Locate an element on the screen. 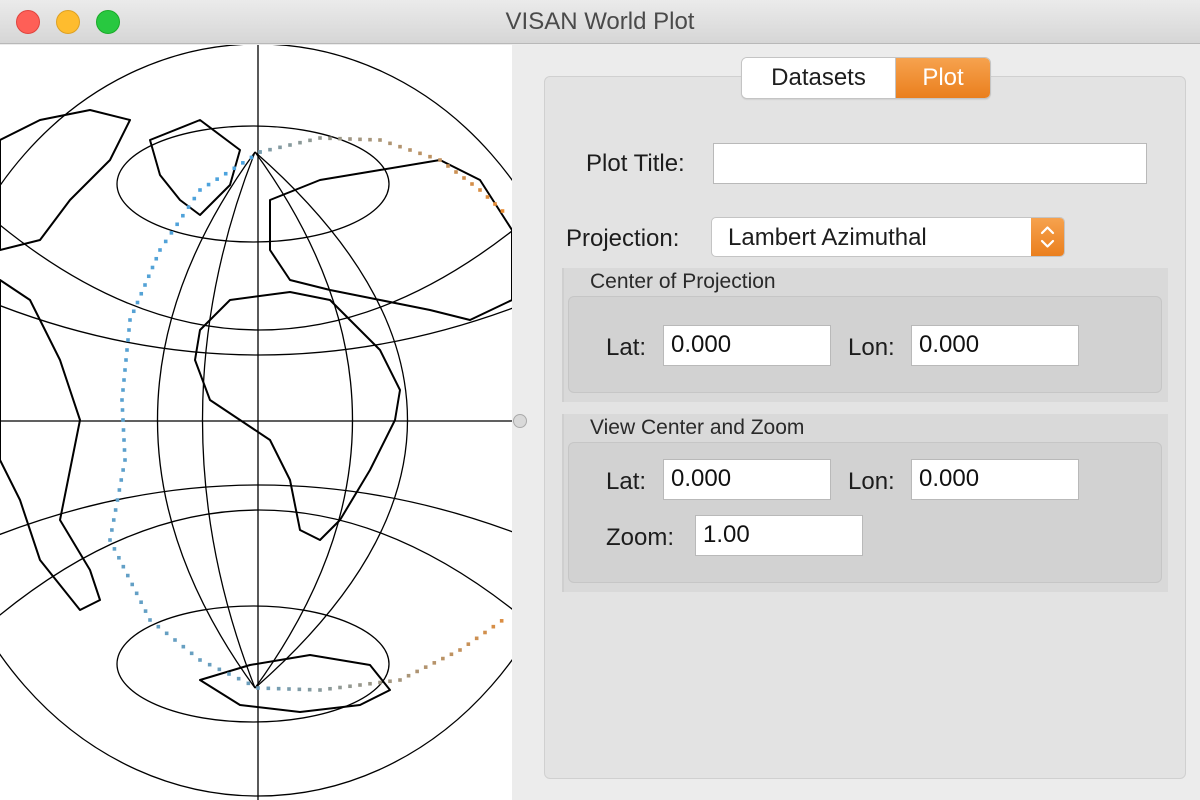 Image resolution: width=1200 pixels, height=800 pixels. view-lat-input: 0.000 is located at coordinates (747, 479).